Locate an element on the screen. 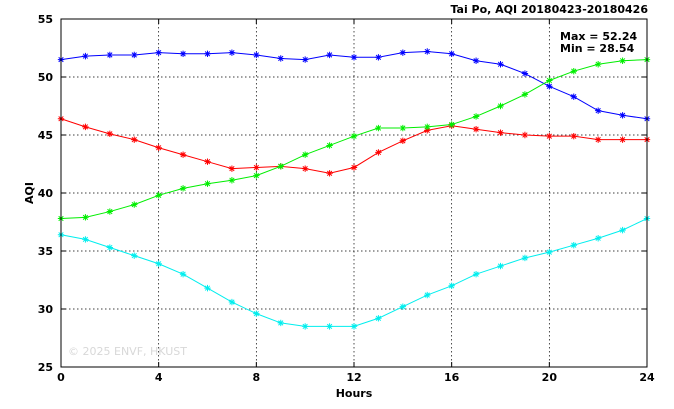 The image size is (674, 409). y-tick-label: 45 is located at coordinates (45, 135).